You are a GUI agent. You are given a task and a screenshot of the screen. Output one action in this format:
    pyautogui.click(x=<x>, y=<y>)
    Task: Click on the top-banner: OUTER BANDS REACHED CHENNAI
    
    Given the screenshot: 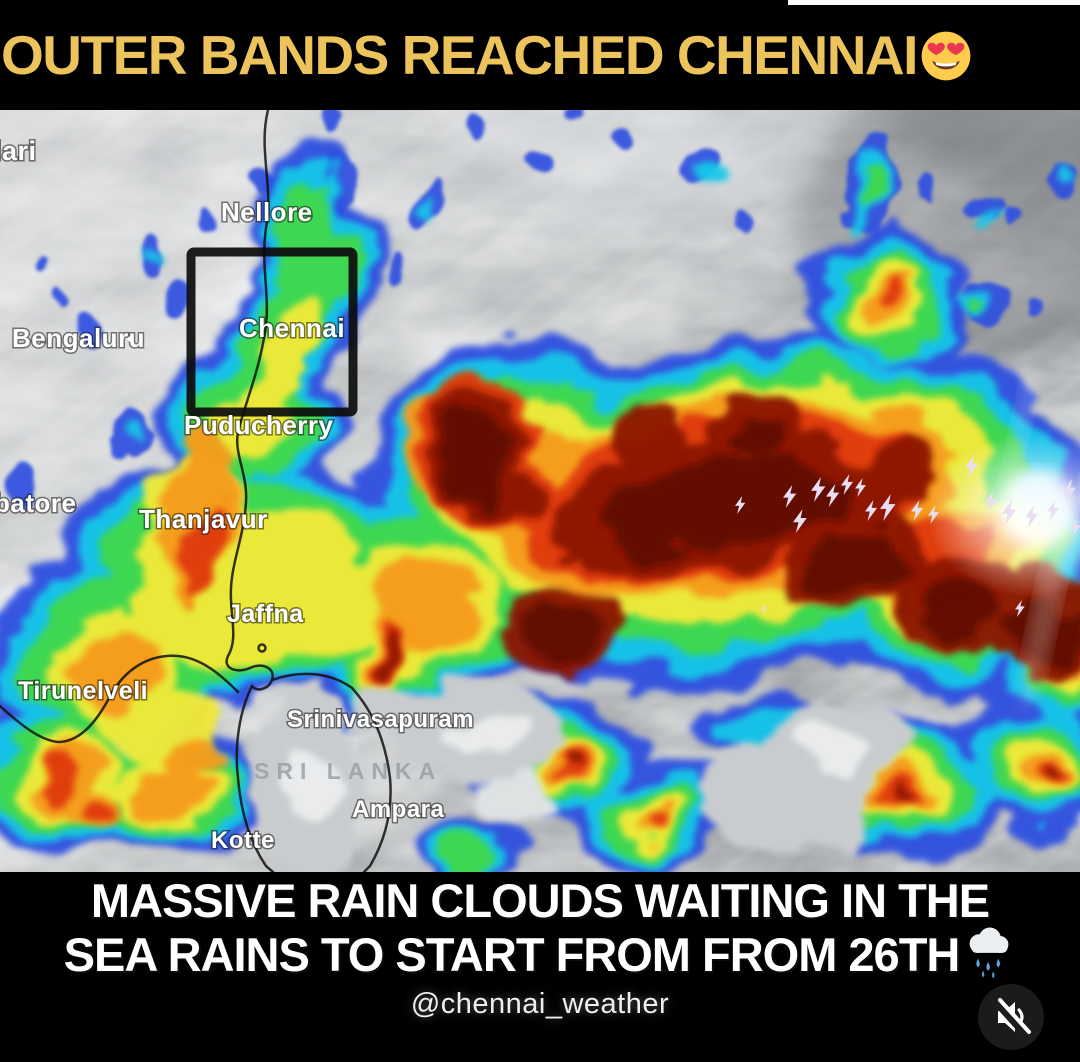 What is the action you would take?
    pyautogui.click(x=540, y=55)
    